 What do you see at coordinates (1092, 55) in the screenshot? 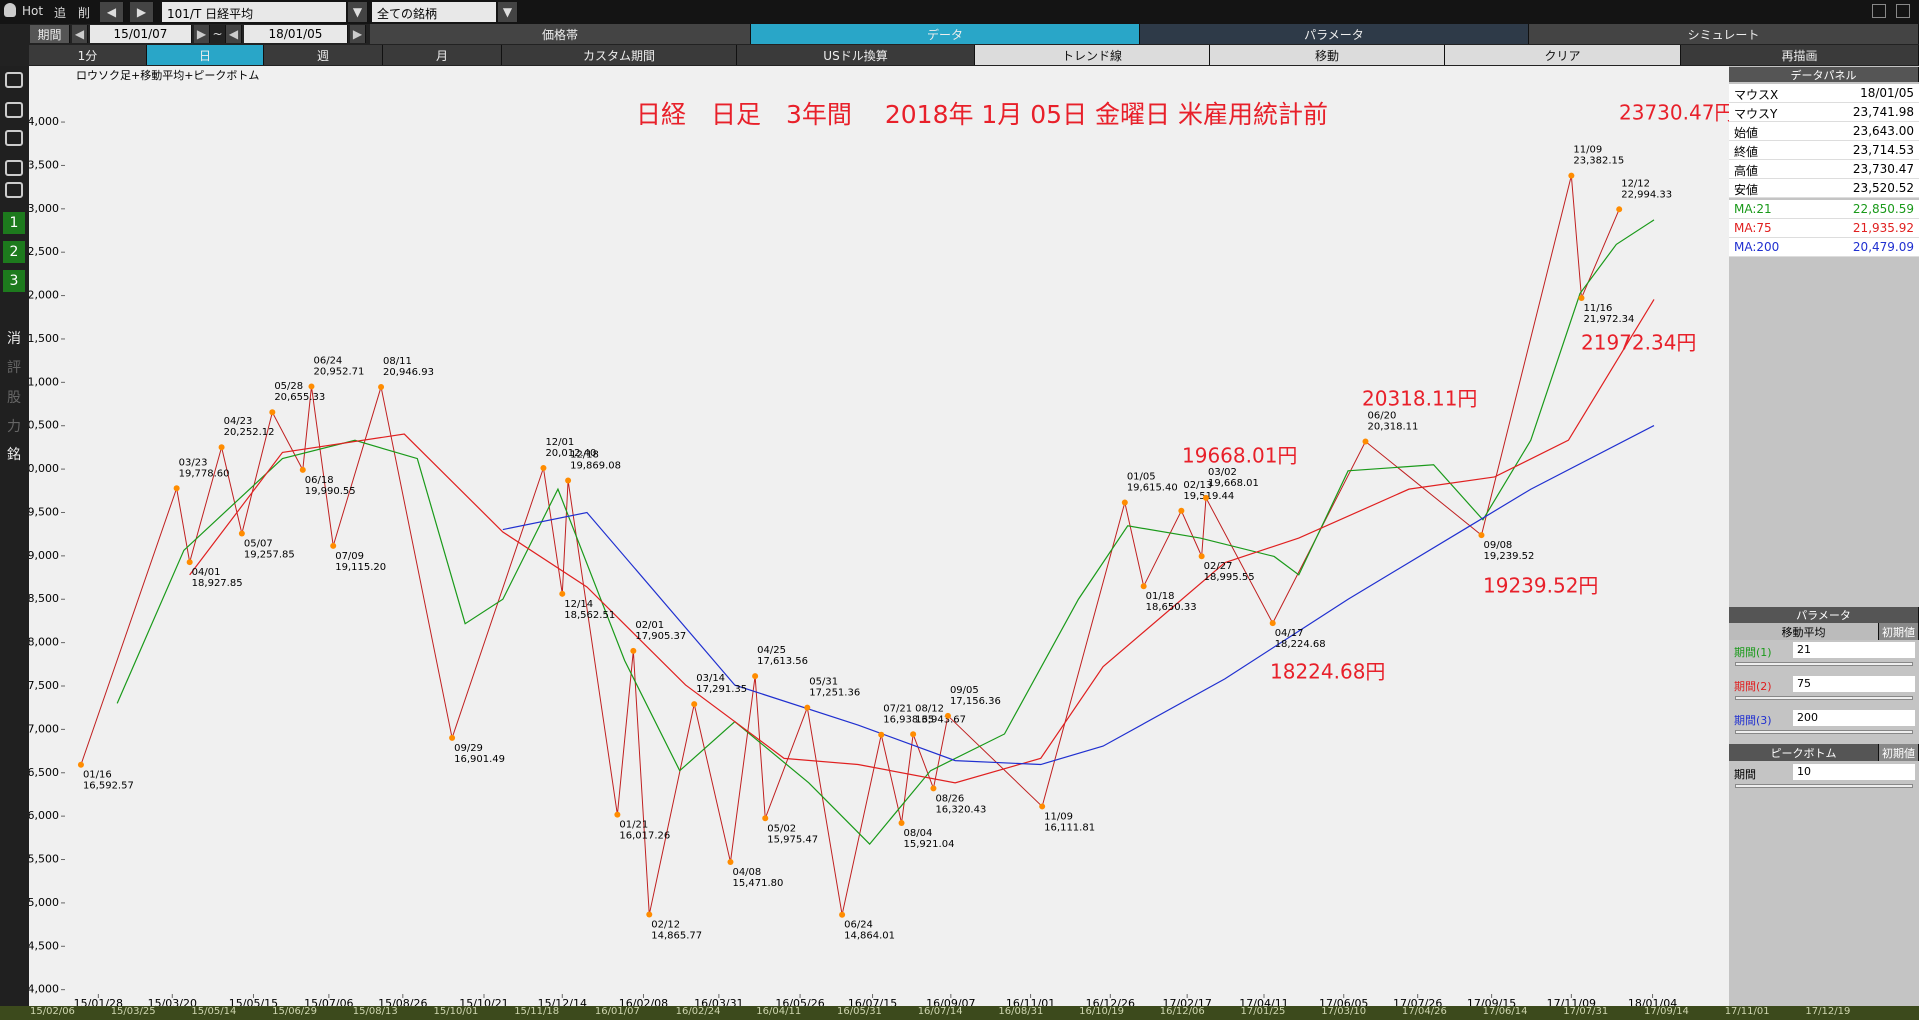
I see `period-button: トレンド線` at bounding box center [1092, 55].